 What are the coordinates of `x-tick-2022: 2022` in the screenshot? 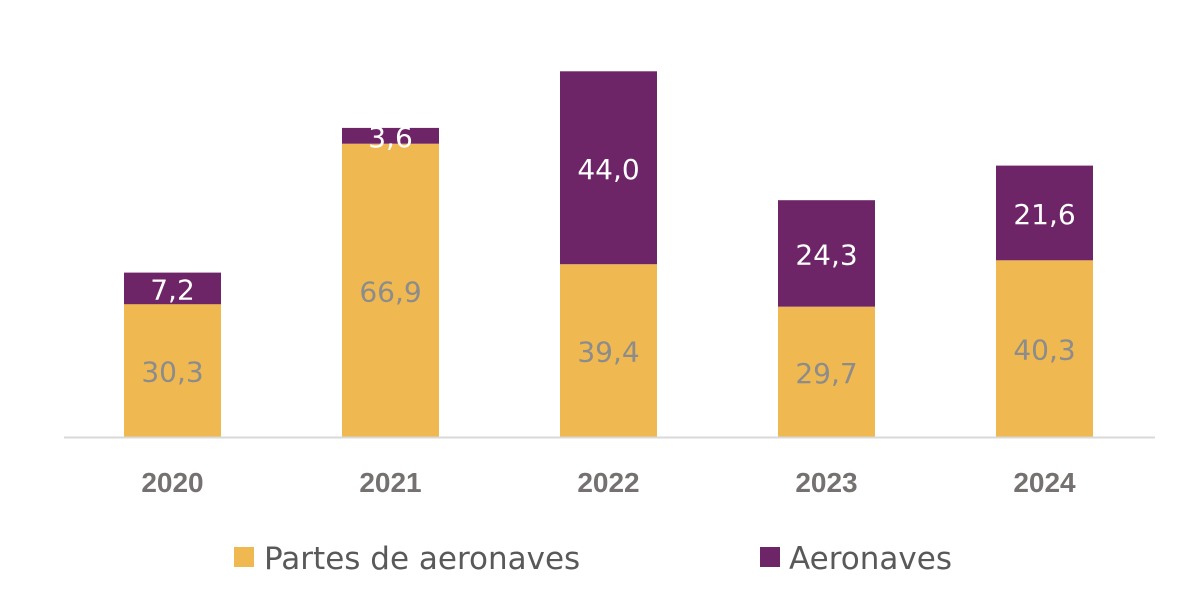 It's located at (608, 482).